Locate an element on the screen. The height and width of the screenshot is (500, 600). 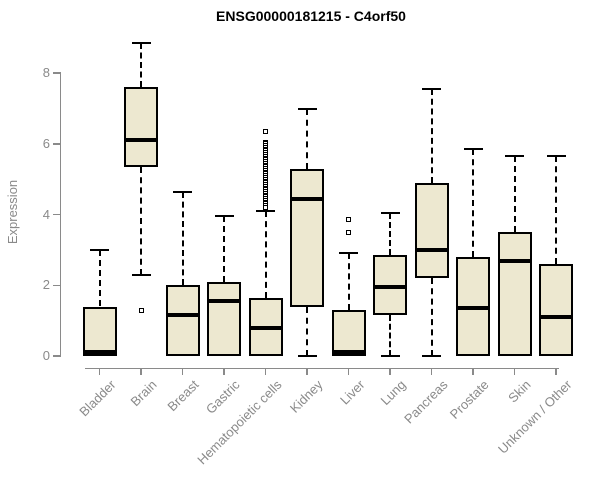
whisker-cap-high-prostate is located at coordinates (473, 149).